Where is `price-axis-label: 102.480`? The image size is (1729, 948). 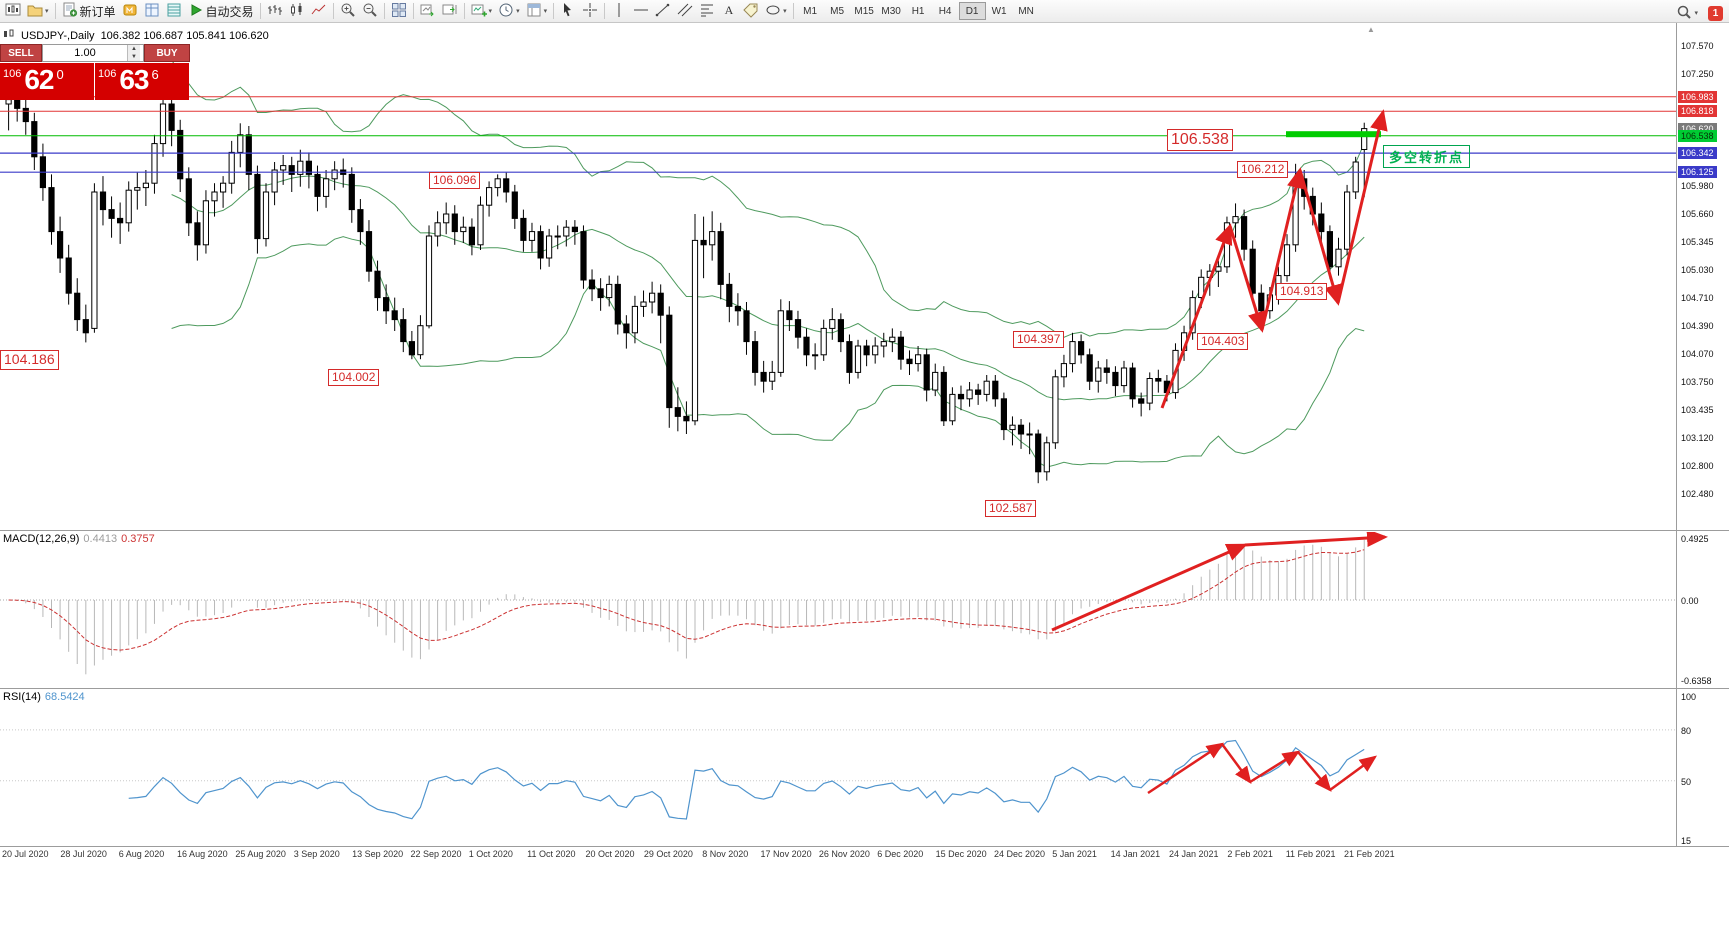 price-axis-label: 102.480 is located at coordinates (1697, 493).